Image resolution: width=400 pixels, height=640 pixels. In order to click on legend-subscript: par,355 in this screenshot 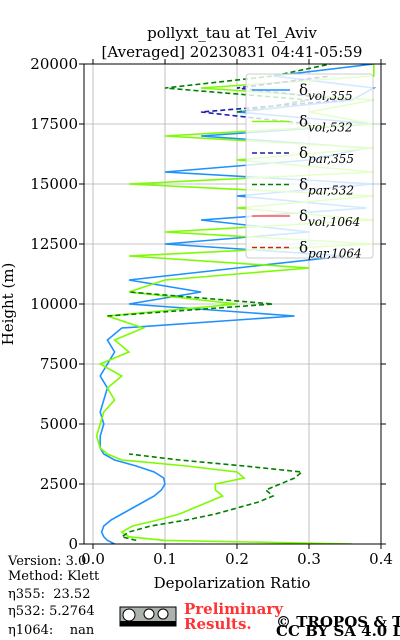, I will do `click(331, 159)`.